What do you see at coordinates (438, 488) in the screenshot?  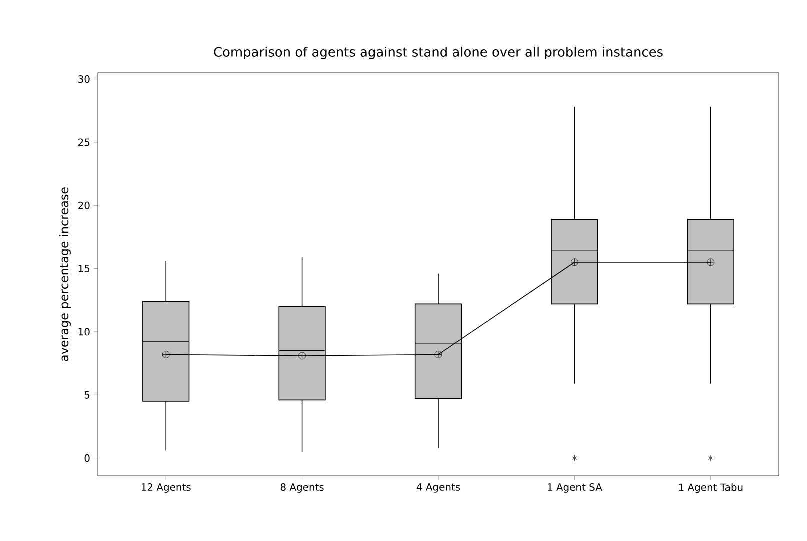 I see `x-tick-label: 4 Agents` at bounding box center [438, 488].